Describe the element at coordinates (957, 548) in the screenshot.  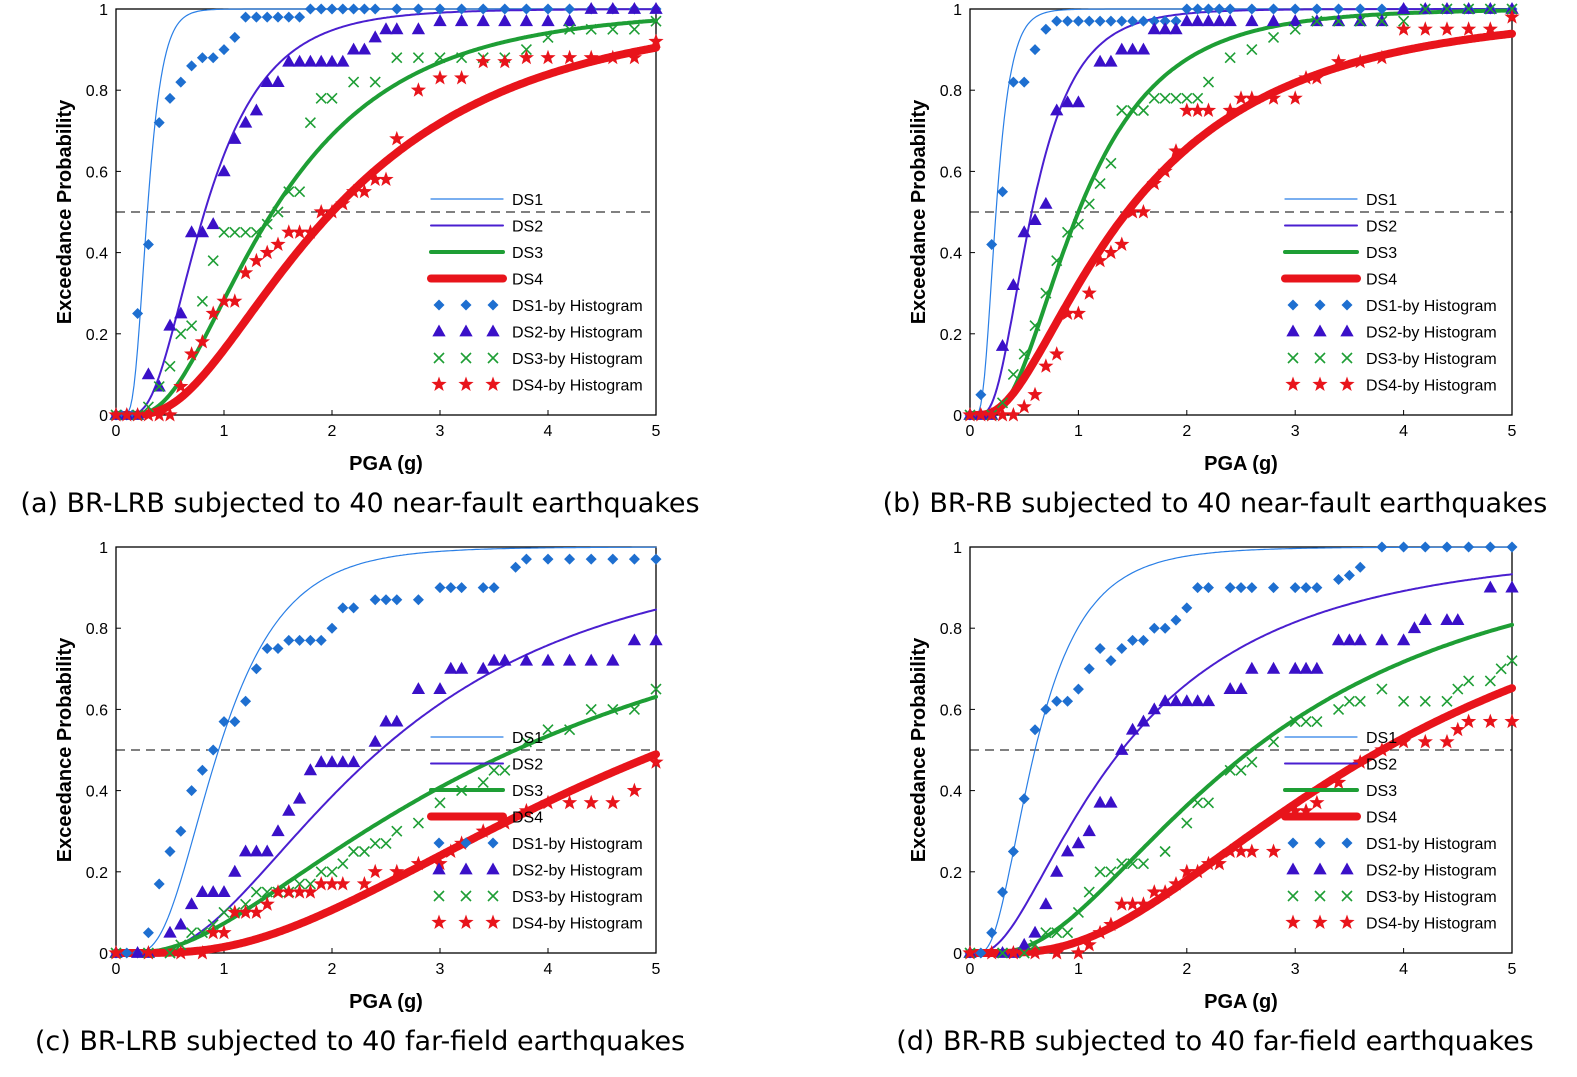
I see `y-tick-label: 1` at that location.